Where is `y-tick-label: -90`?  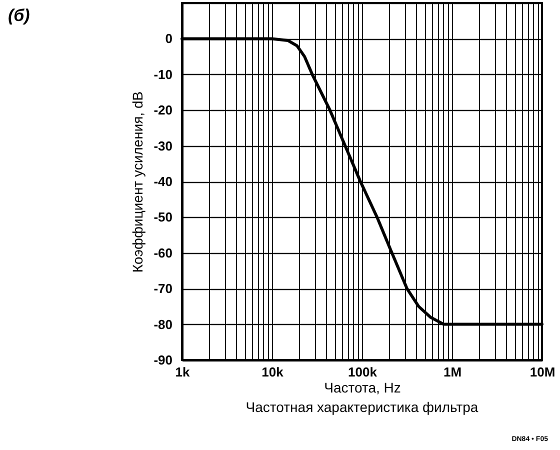 y-tick-label: -90 is located at coordinates (163, 360).